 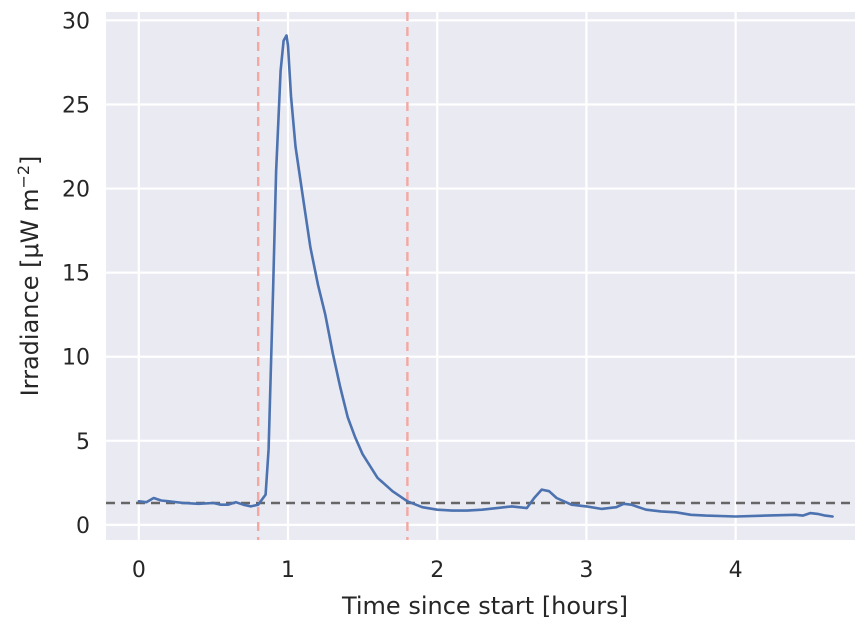 I want to click on x-tick-label: 4, so click(x=736, y=570).